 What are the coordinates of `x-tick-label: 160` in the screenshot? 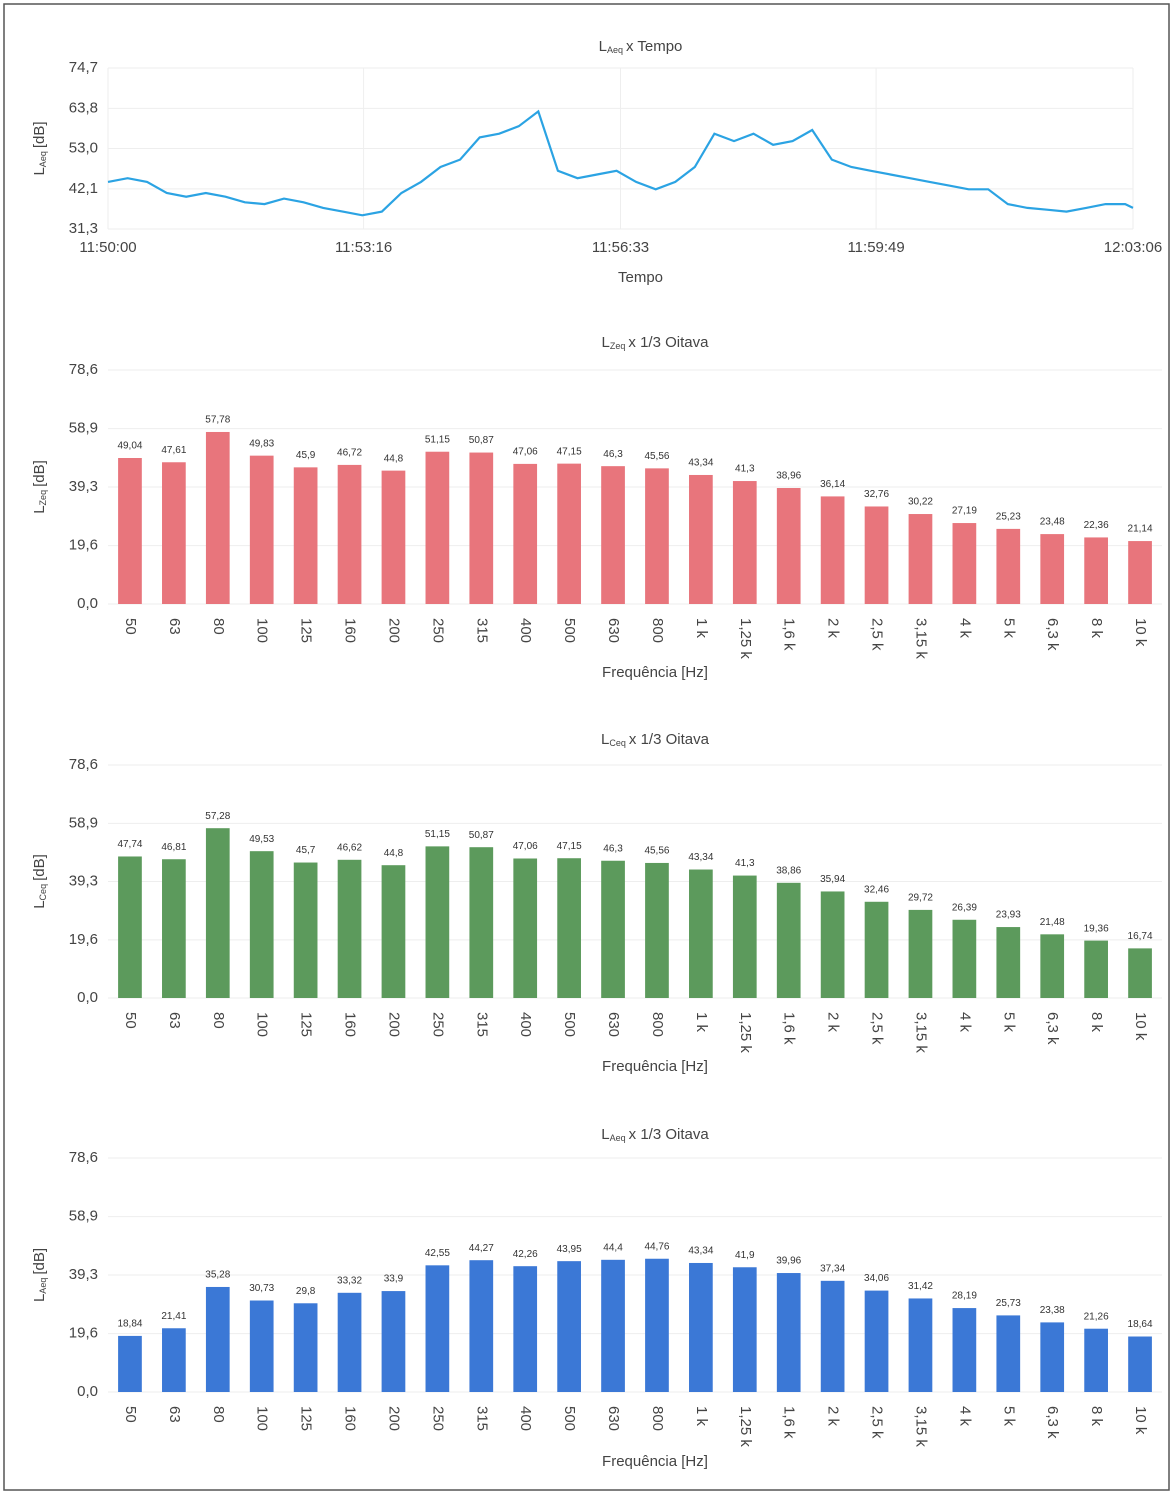 It's located at (350, 1418).